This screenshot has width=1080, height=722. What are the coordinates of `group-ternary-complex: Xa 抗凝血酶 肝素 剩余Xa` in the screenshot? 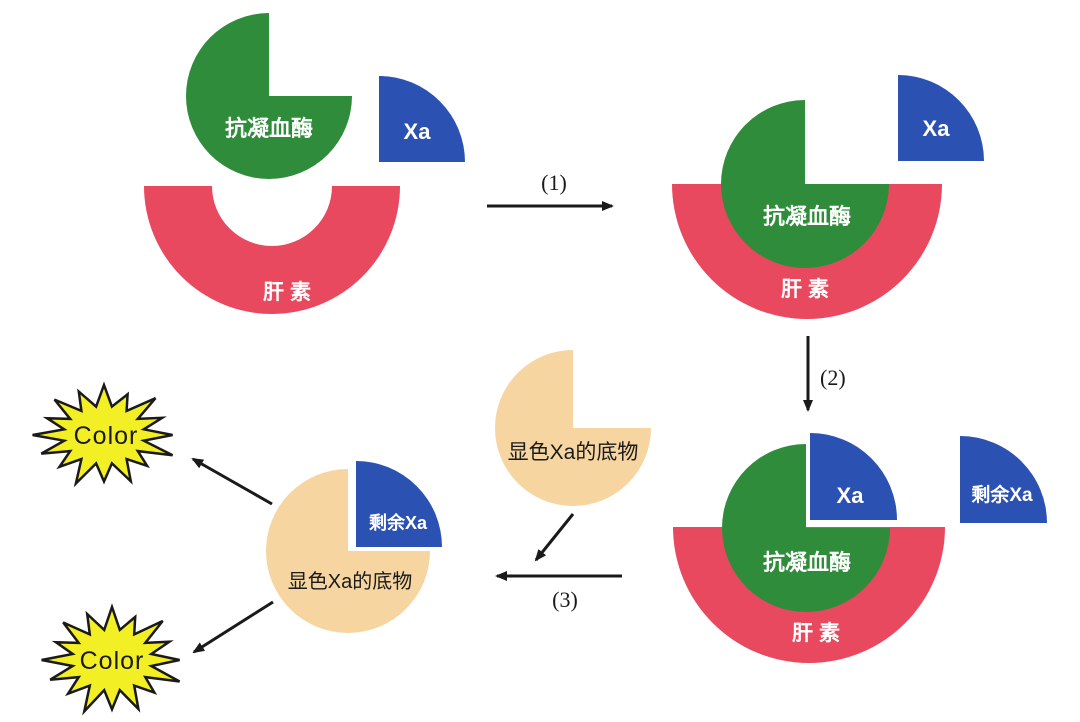 It's located at (860, 548).